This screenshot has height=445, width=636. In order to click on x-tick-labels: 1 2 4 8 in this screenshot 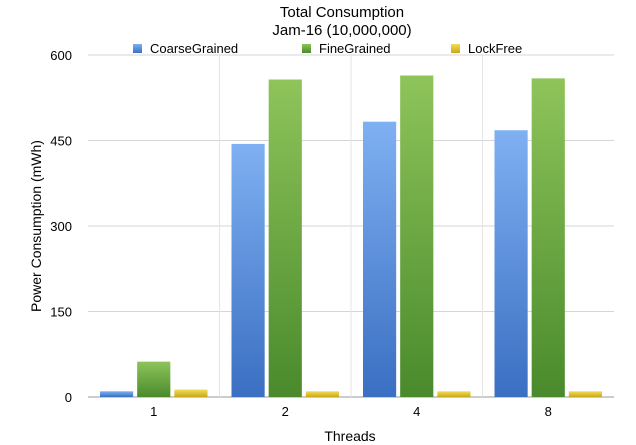, I will do `click(351, 411)`.